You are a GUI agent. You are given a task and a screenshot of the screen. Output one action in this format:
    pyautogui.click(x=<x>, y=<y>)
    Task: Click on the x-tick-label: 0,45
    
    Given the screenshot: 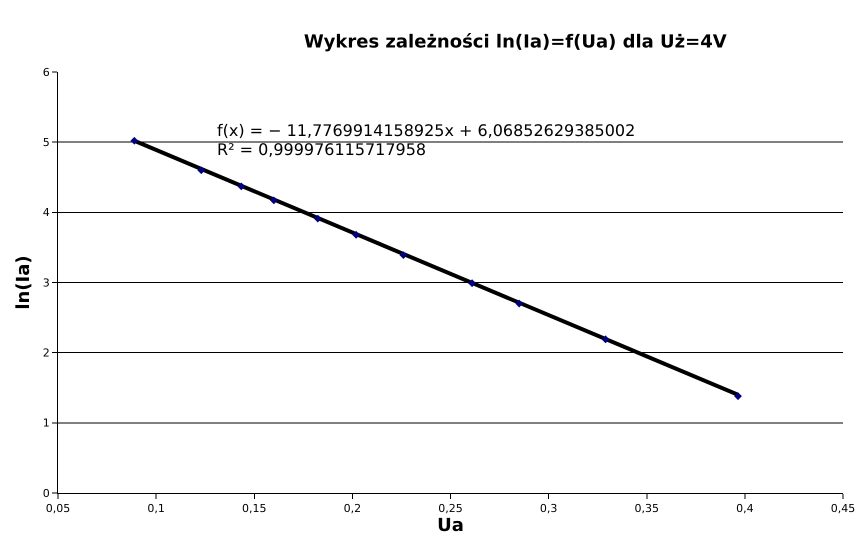 What is the action you would take?
    pyautogui.click(x=843, y=509)
    